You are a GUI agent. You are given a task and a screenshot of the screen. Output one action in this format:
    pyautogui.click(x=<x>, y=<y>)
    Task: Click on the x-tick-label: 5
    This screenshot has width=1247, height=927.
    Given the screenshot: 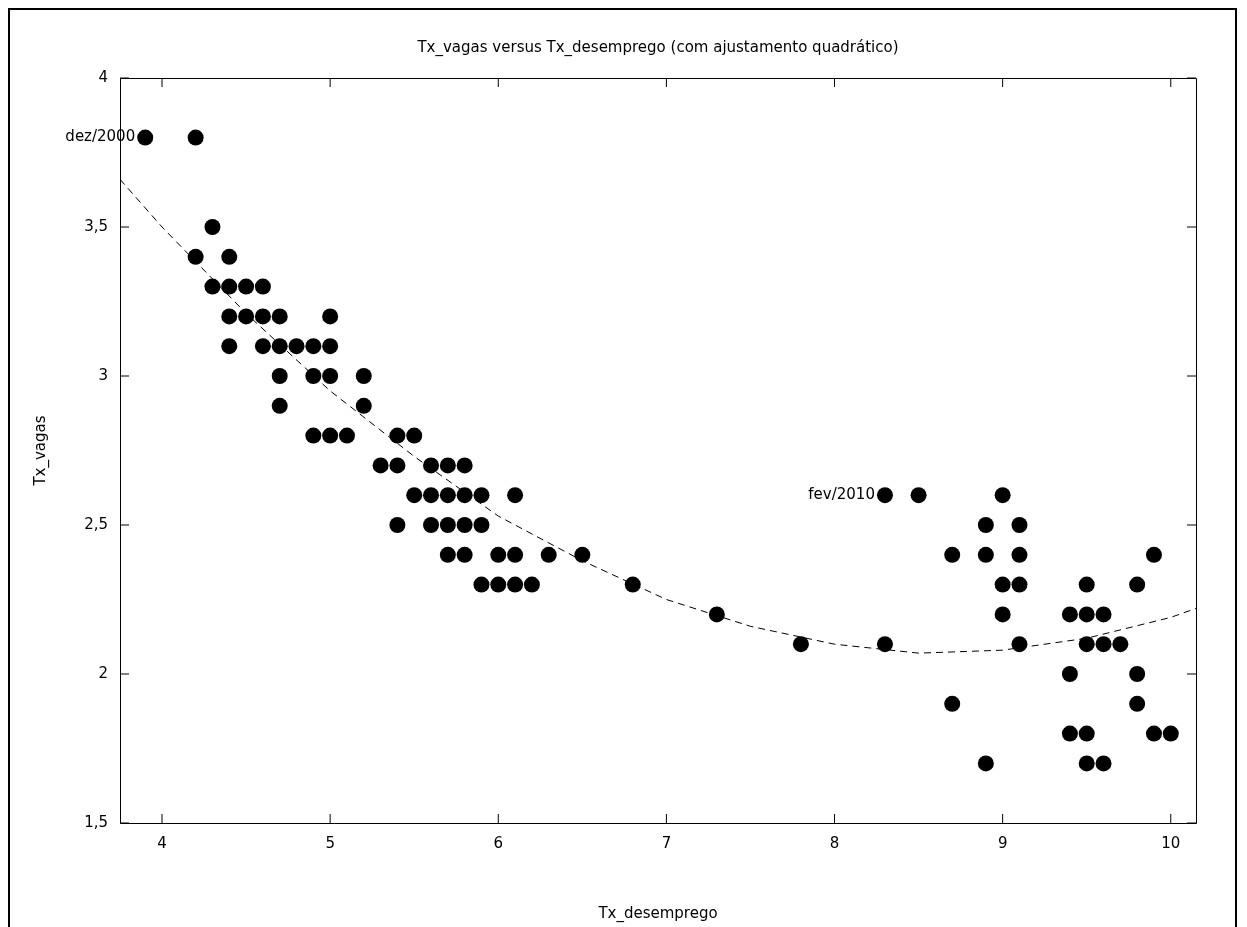 What is the action you would take?
    pyautogui.click(x=330, y=842)
    